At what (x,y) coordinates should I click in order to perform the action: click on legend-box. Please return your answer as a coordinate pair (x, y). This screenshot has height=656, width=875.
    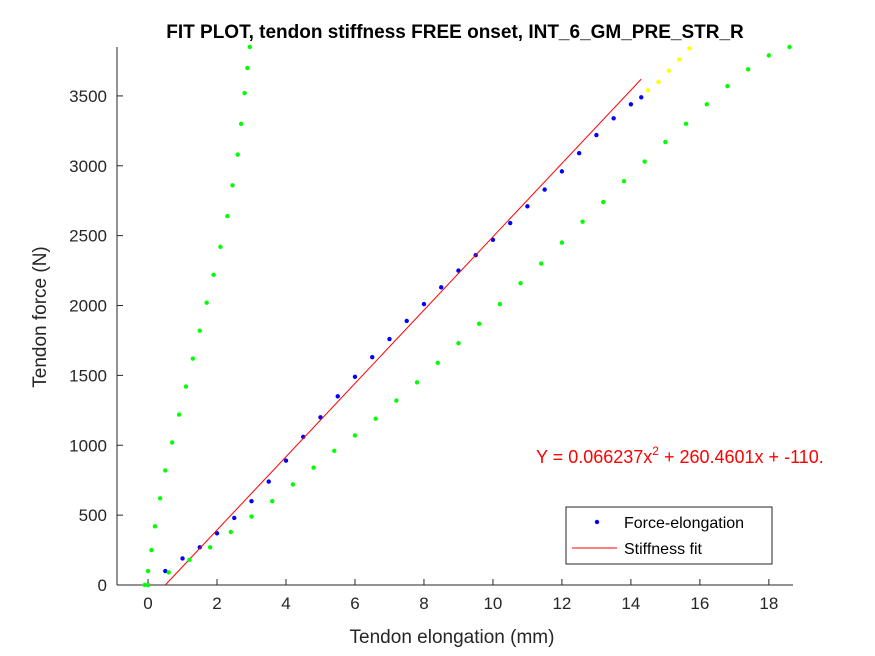
    Looking at the image, I should click on (669, 535).